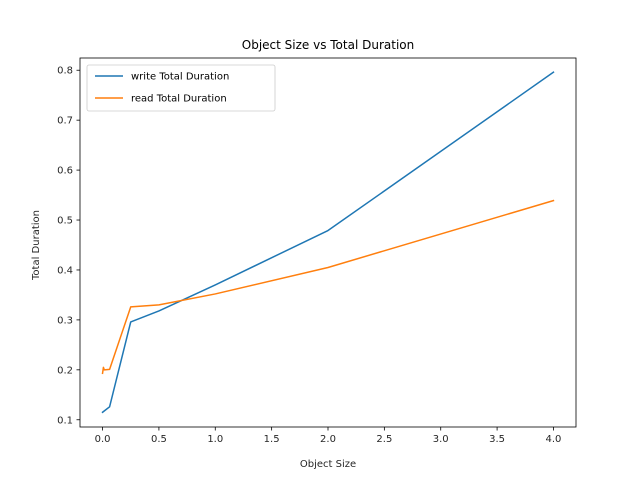  I want to click on legend-entry: read Total Duration, so click(179, 99).